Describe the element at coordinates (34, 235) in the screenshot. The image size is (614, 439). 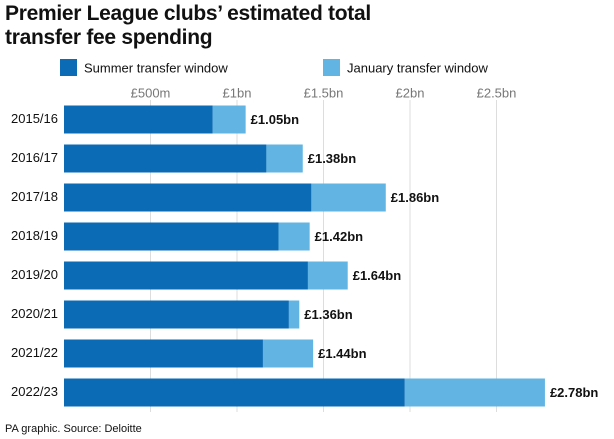
I see `y-tick-label: 2018/19` at that location.